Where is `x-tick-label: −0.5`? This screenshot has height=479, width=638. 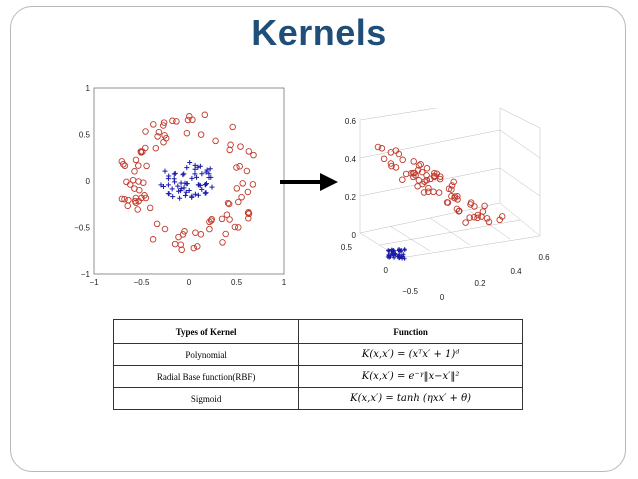
x-tick-label: −0.5 is located at coordinates (142, 282).